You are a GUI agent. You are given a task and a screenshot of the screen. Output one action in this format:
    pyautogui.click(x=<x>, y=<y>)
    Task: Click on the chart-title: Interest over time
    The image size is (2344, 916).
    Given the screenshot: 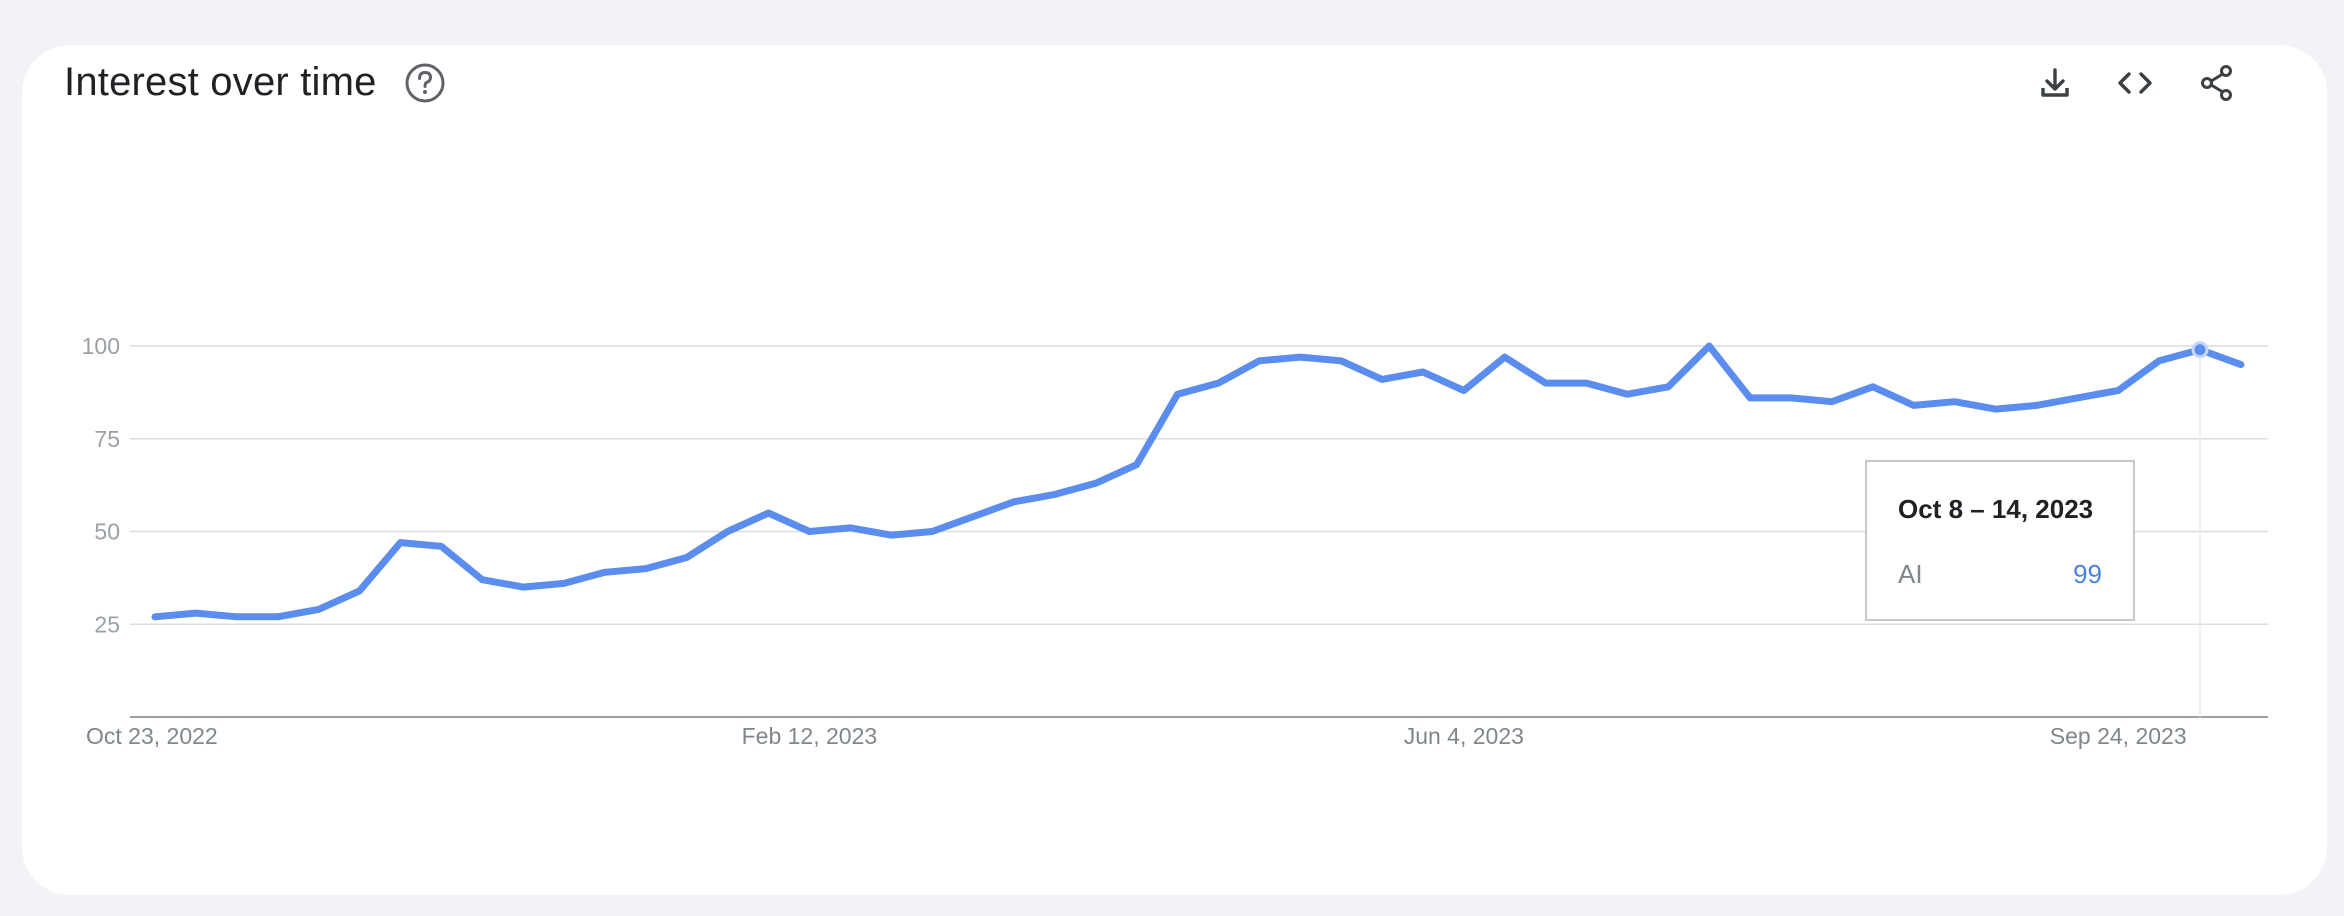 What is the action you would take?
    pyautogui.click(x=220, y=82)
    